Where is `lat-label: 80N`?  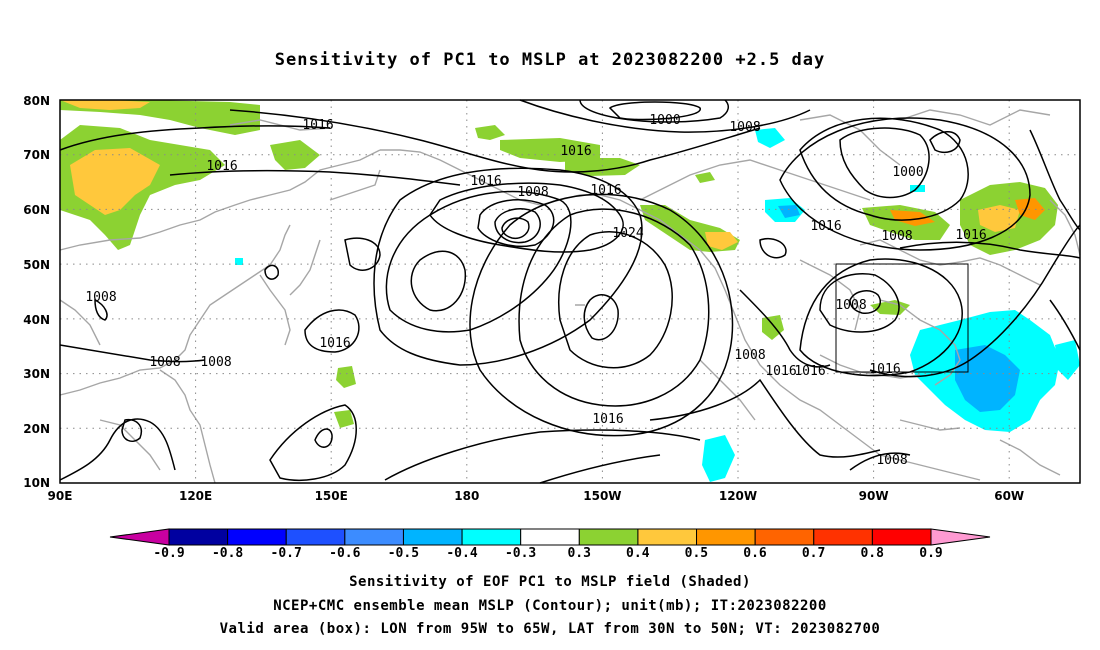
lat-label: 80N is located at coordinates (36, 101).